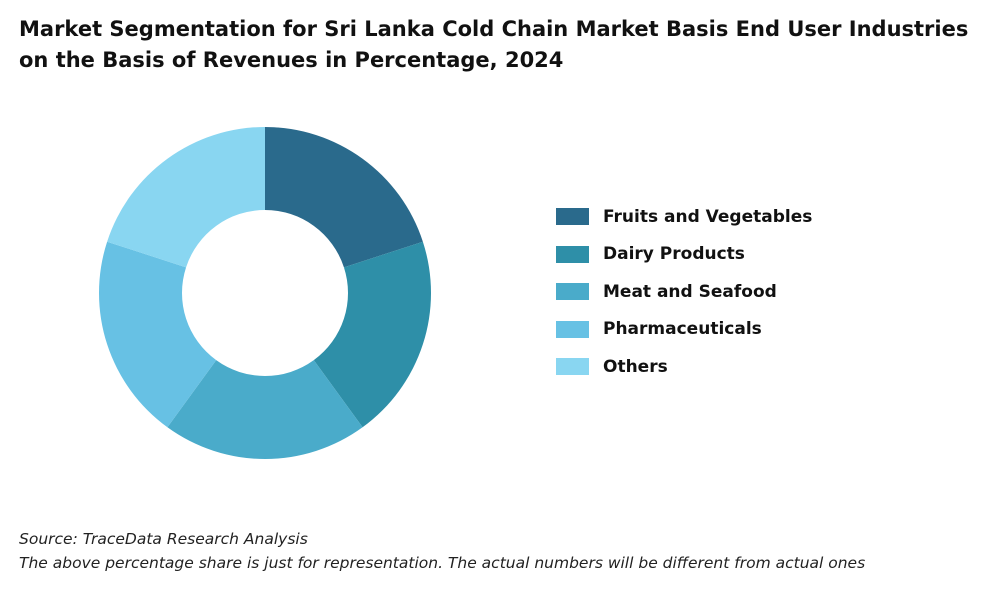  Describe the element at coordinates (344, 197) in the screenshot. I see `donut-slice-fruits-and-vegetables` at that location.